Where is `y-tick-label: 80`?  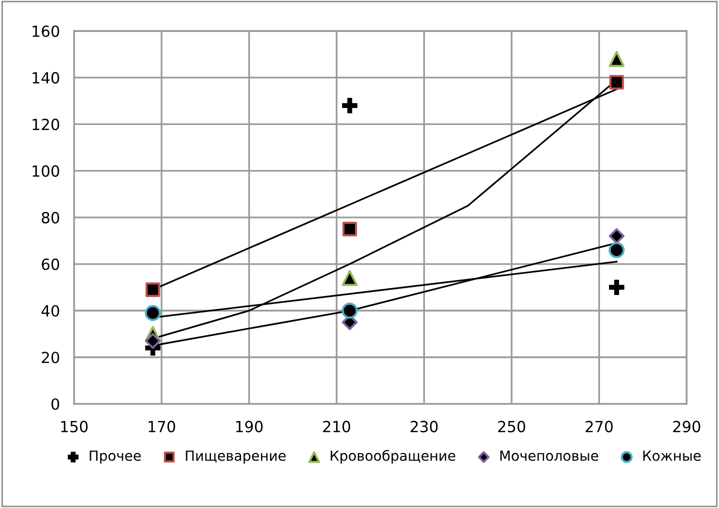
y-tick-label: 80 is located at coordinates (51, 218).